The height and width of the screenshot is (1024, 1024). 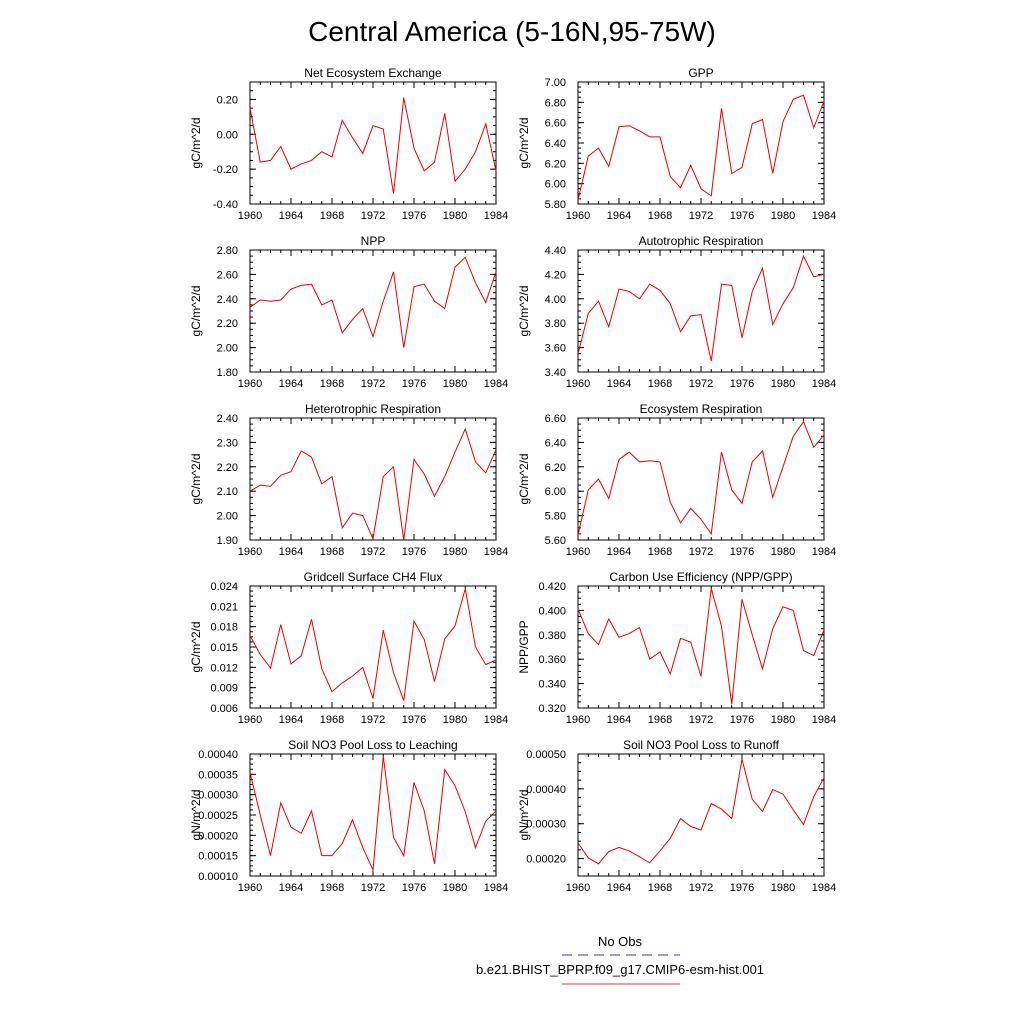 I want to click on panel-title: Soil NO3 Pool Loss to Runoff, so click(x=701, y=745).